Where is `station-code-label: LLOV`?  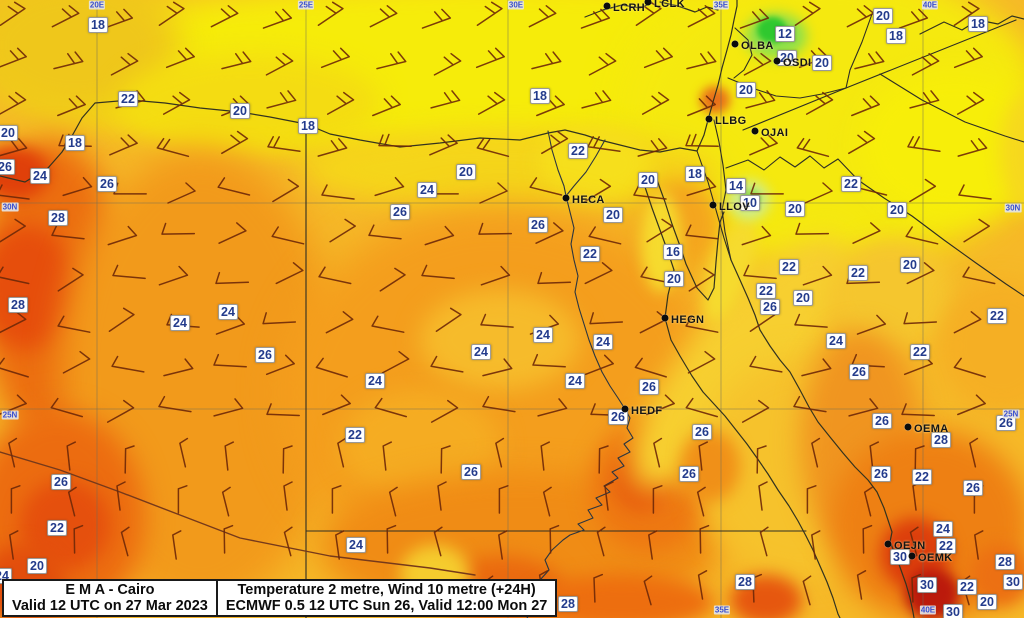
station-code-label: LLOV is located at coordinates (734, 207).